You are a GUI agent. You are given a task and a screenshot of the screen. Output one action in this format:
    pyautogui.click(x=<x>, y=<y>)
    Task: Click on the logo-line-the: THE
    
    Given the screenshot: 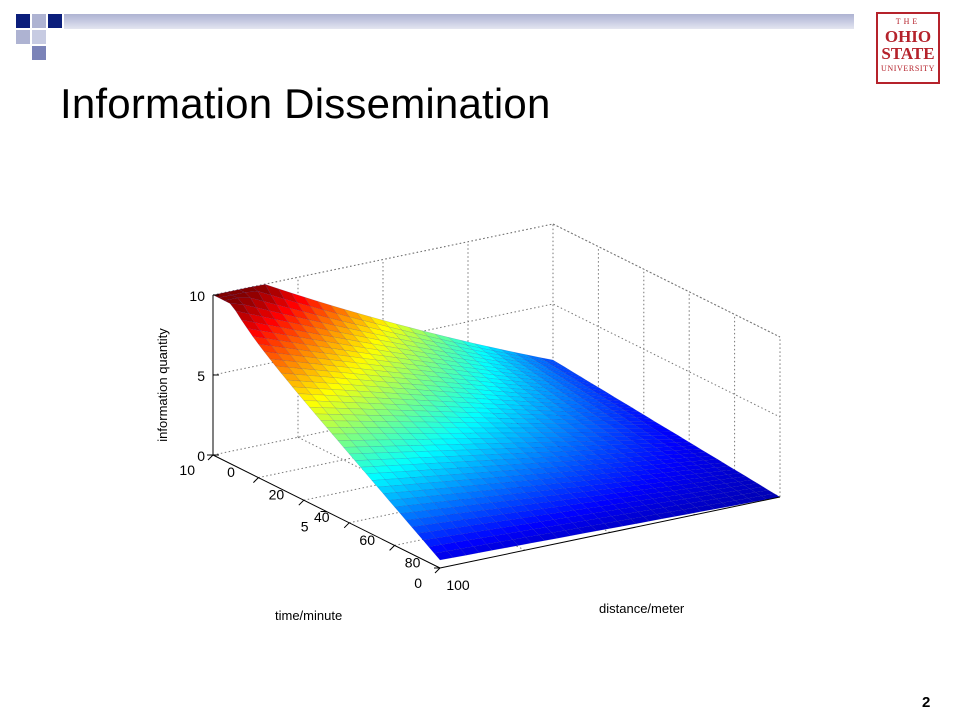 What is the action you would take?
    pyautogui.click(x=908, y=21)
    